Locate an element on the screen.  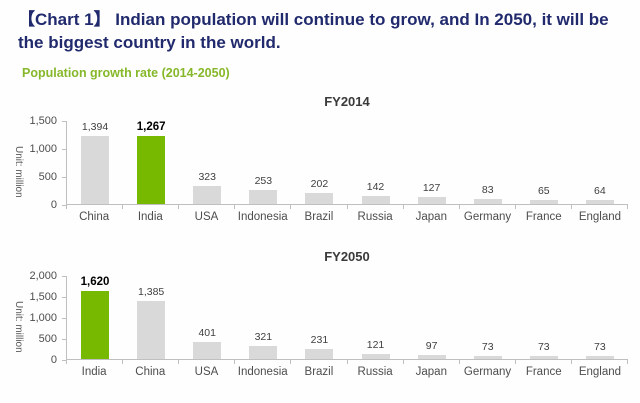
y-axis: 0 500 1,000 1,500 2,000 is located at coordinates (45, 318).